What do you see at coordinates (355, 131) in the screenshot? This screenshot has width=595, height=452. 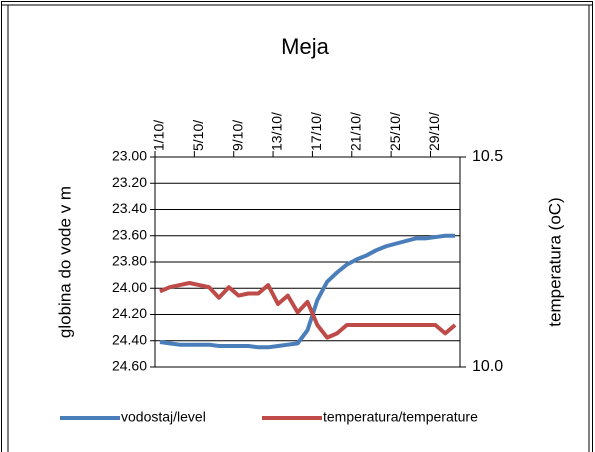 I see `x-tick-label: 21/10/` at bounding box center [355, 131].